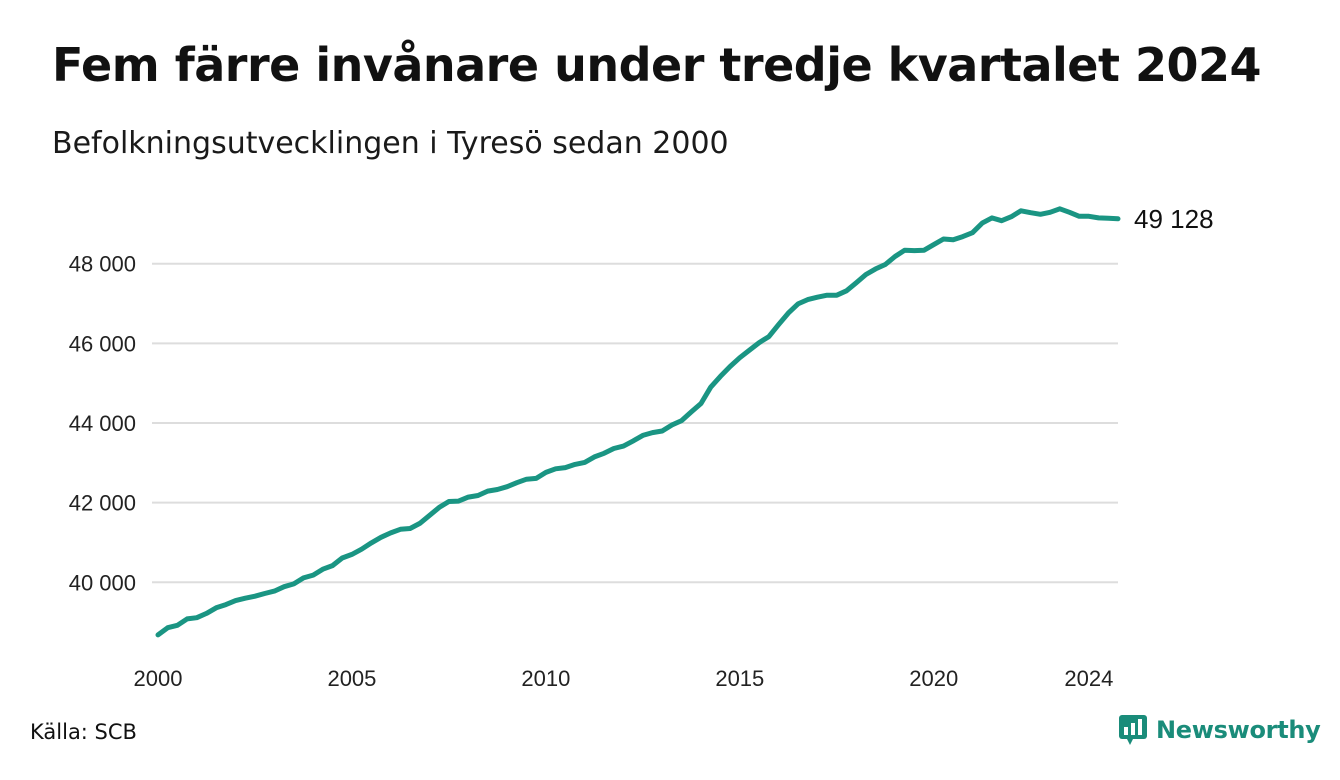  What do you see at coordinates (83, 732) in the screenshot?
I see `source-note: Källa: SCB` at bounding box center [83, 732].